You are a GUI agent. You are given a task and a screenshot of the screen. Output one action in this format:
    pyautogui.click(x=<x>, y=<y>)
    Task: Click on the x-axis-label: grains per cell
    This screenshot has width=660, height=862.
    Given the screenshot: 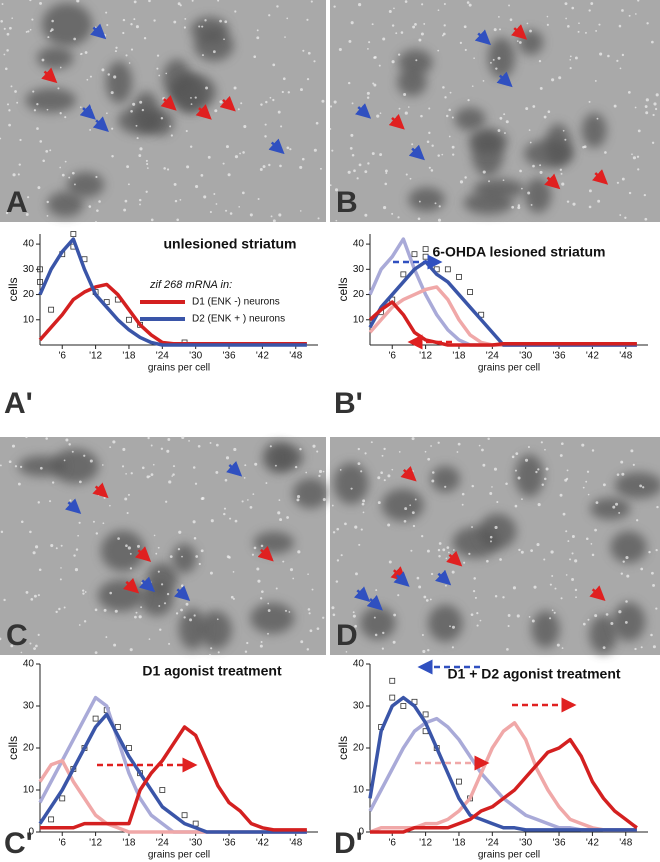 What is the action you would take?
    pyautogui.click(x=509, y=368)
    